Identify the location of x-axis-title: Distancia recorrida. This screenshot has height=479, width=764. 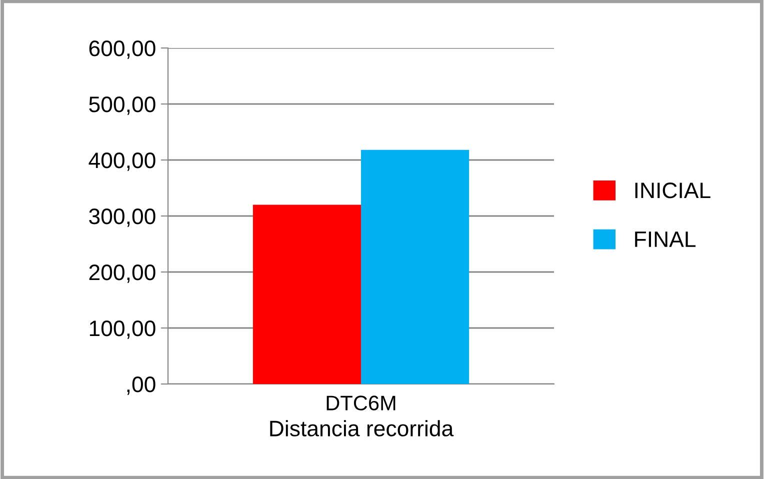
(362, 428).